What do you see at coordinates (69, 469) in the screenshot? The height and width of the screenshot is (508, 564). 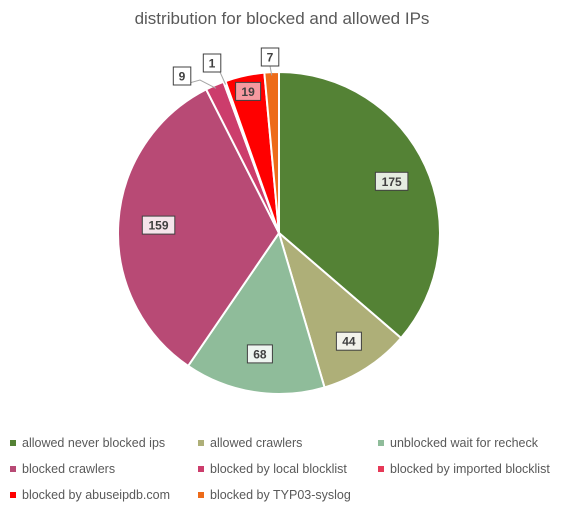 I see `legend-label: blocked crawlers` at bounding box center [69, 469].